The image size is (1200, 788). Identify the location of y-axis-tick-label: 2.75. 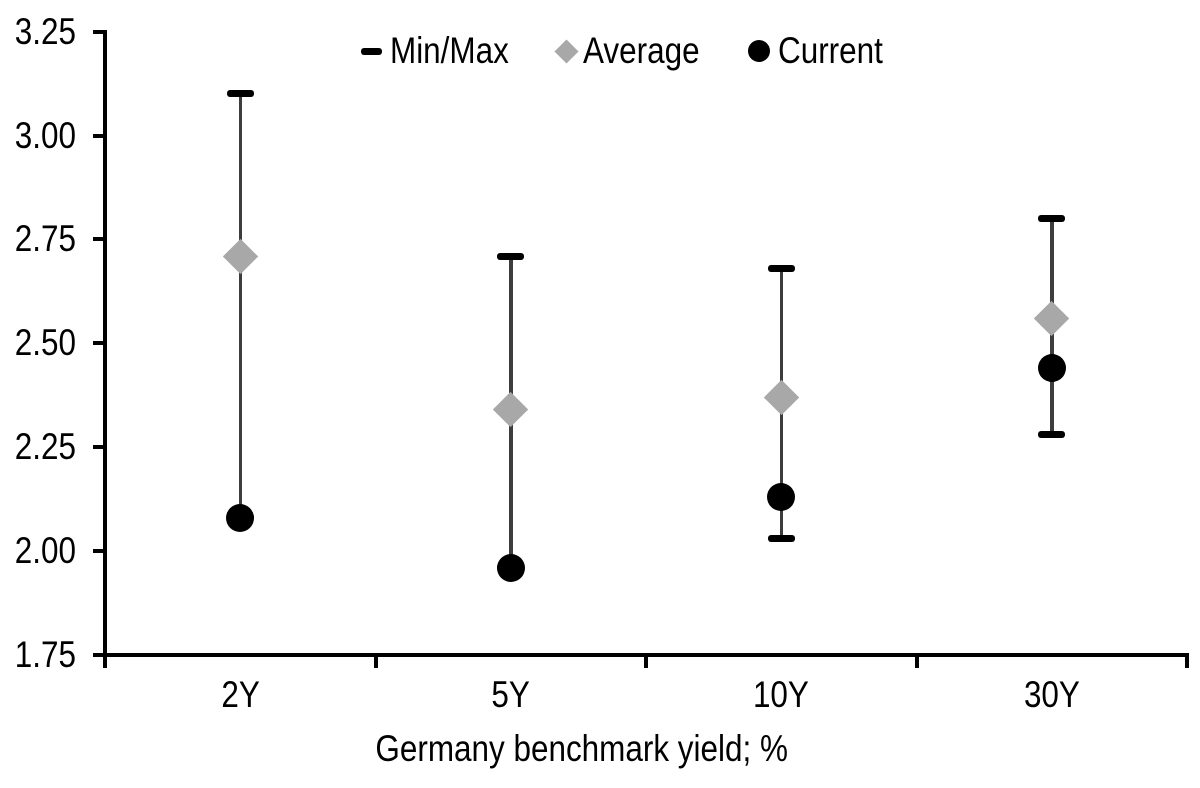
(38, 239).